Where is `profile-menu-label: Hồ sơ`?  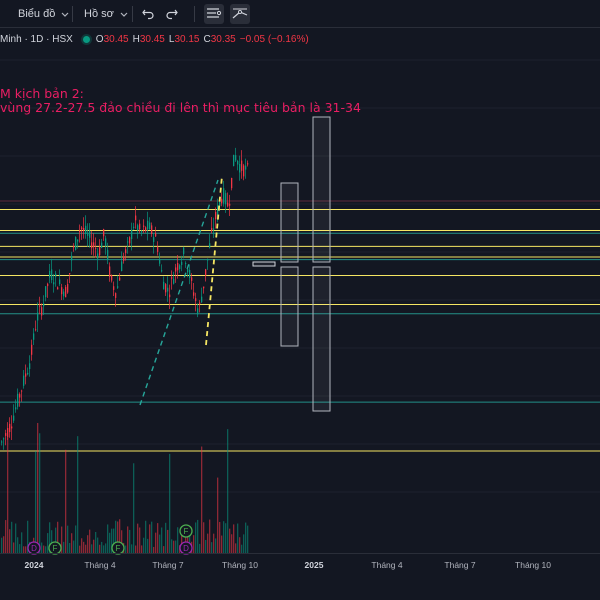 profile-menu-label: Hồ sơ is located at coordinates (99, 14).